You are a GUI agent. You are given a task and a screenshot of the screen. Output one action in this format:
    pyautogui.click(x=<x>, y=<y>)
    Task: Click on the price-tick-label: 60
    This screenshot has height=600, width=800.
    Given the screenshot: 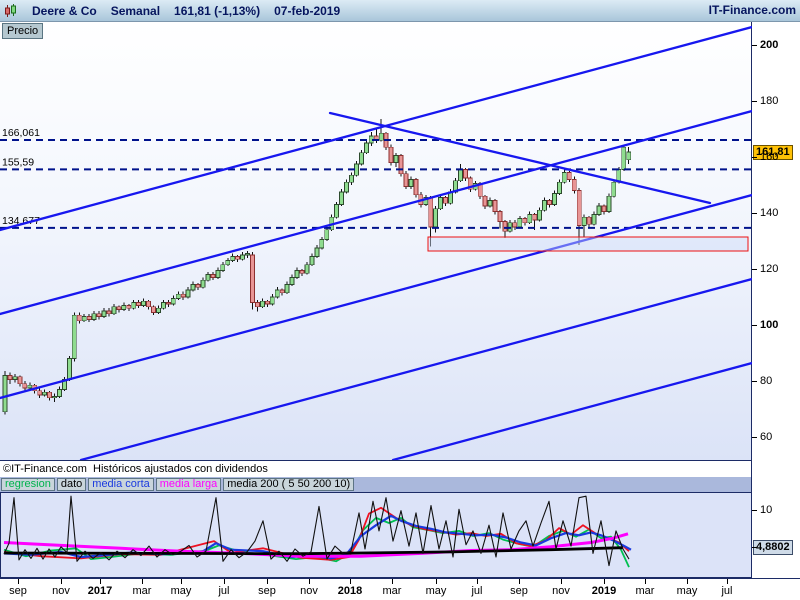 What is the action you would take?
    pyautogui.click(x=766, y=437)
    